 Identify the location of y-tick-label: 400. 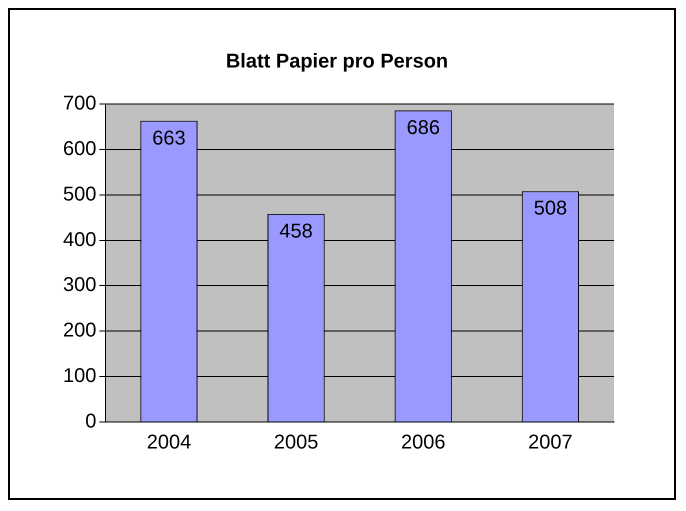
(79, 239).